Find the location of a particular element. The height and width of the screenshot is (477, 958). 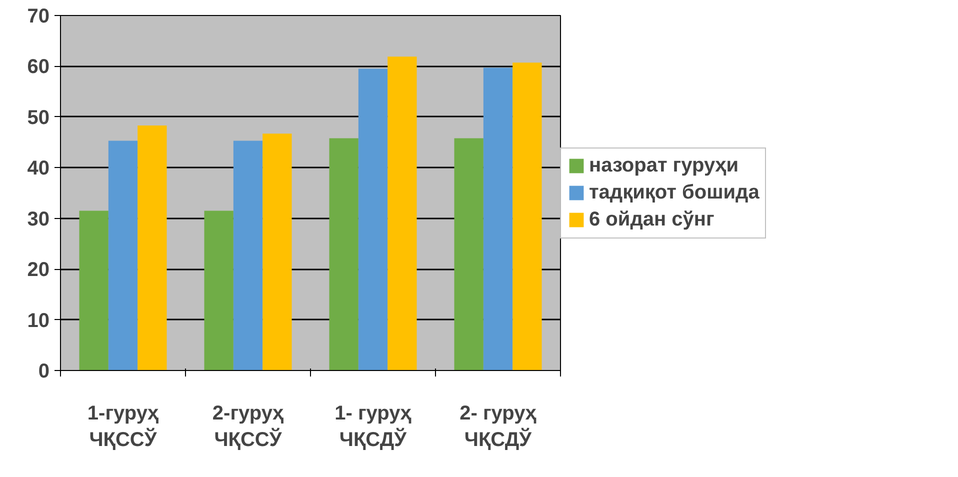

legend-label: тадқиқот бошида is located at coordinates (674, 192).